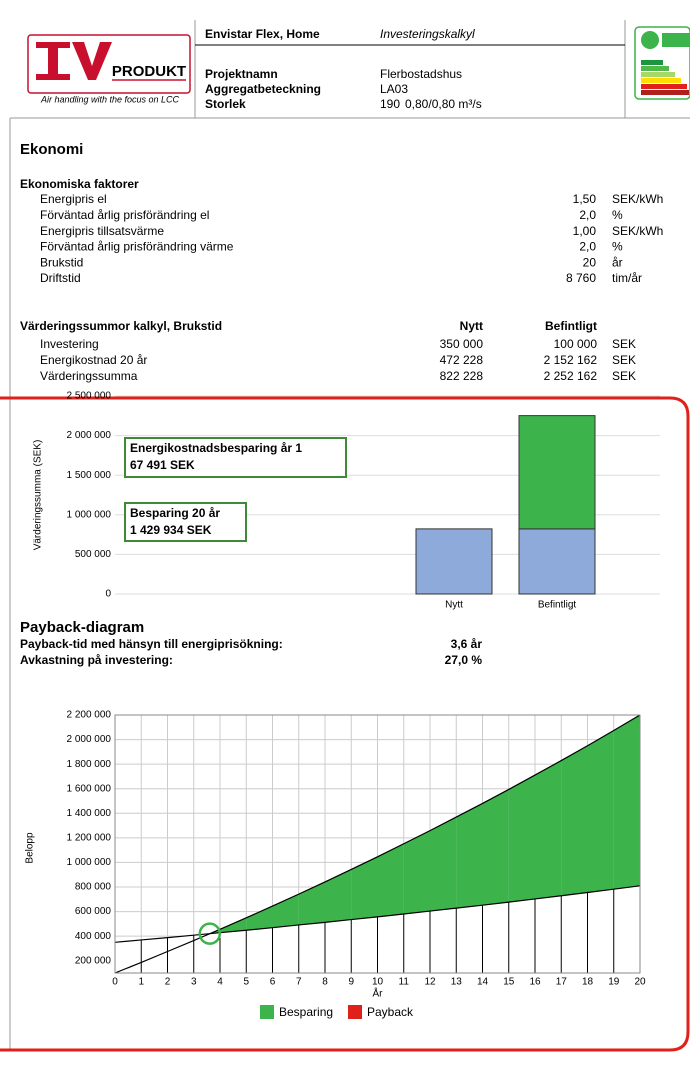 This screenshot has width=690, height=1069. I want to click on y-tick-label: 1 400 000, so click(89, 813).